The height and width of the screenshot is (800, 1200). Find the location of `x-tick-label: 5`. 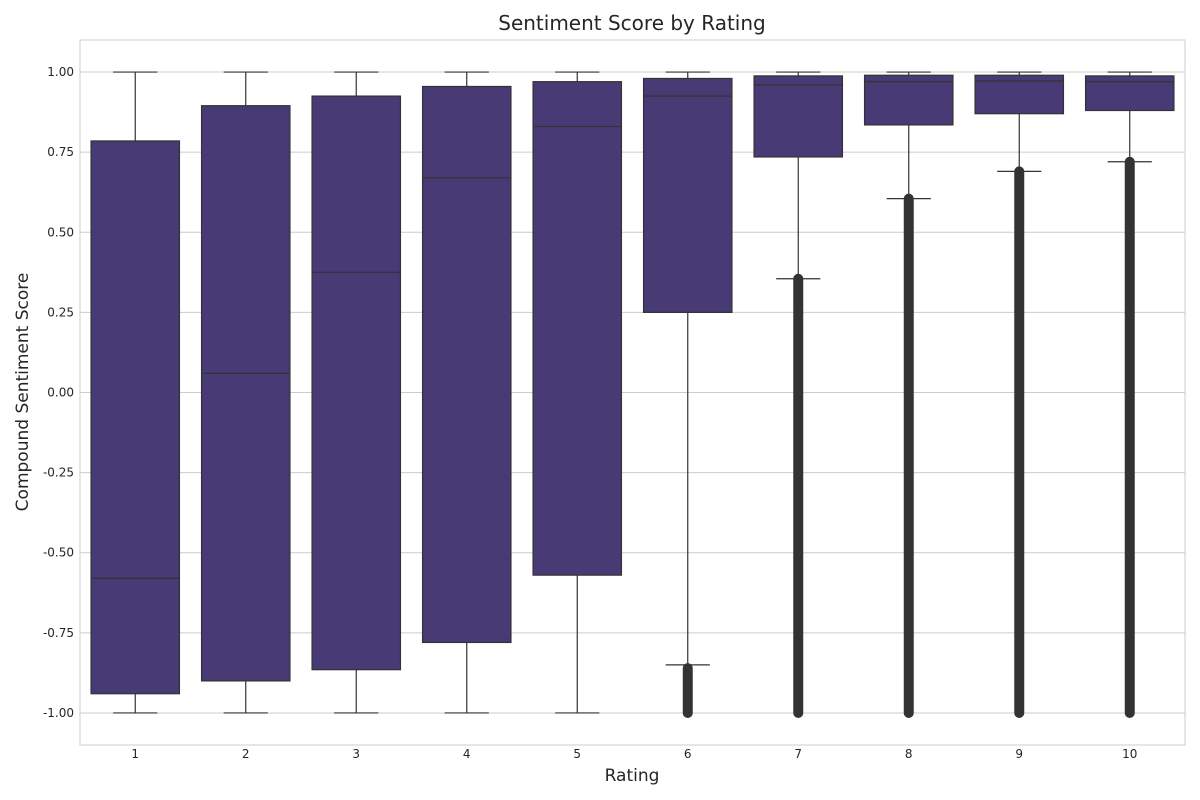

x-tick-label: 5 is located at coordinates (577, 754).